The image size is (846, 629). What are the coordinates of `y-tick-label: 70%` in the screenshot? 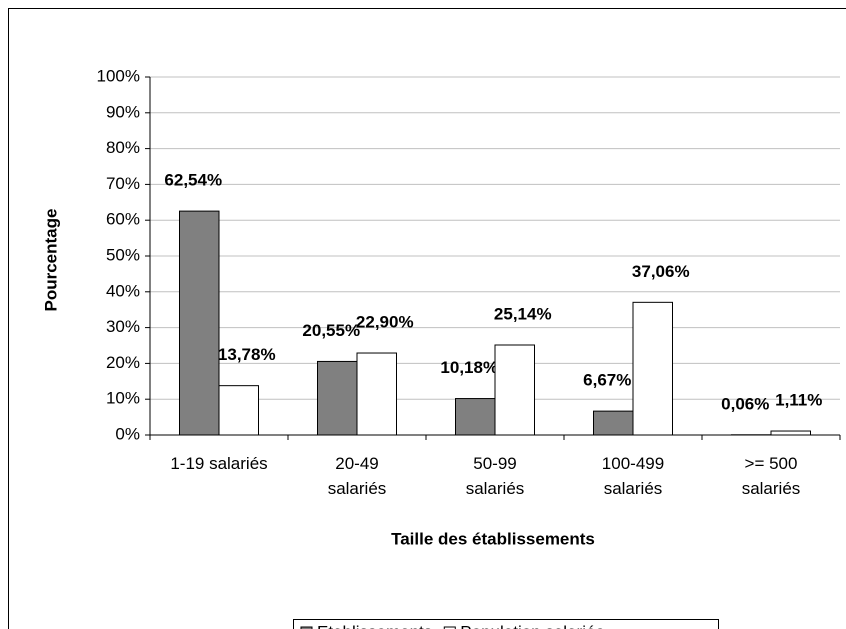 It's located at (123, 183).